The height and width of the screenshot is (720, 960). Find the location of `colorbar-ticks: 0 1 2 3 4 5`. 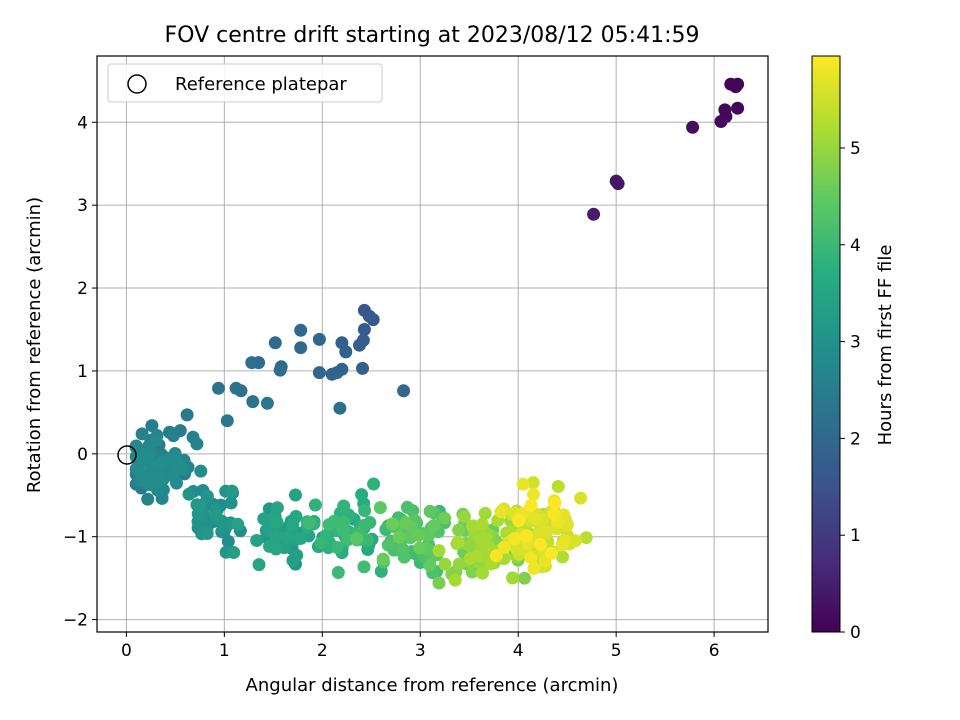

colorbar-ticks: 0 1 2 3 4 5 is located at coordinates (850, 391).